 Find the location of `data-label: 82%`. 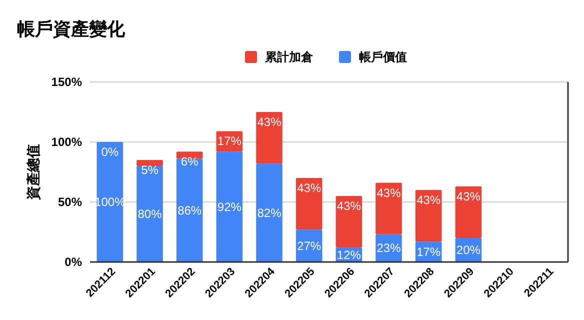

data-label: 82% is located at coordinates (269, 213).